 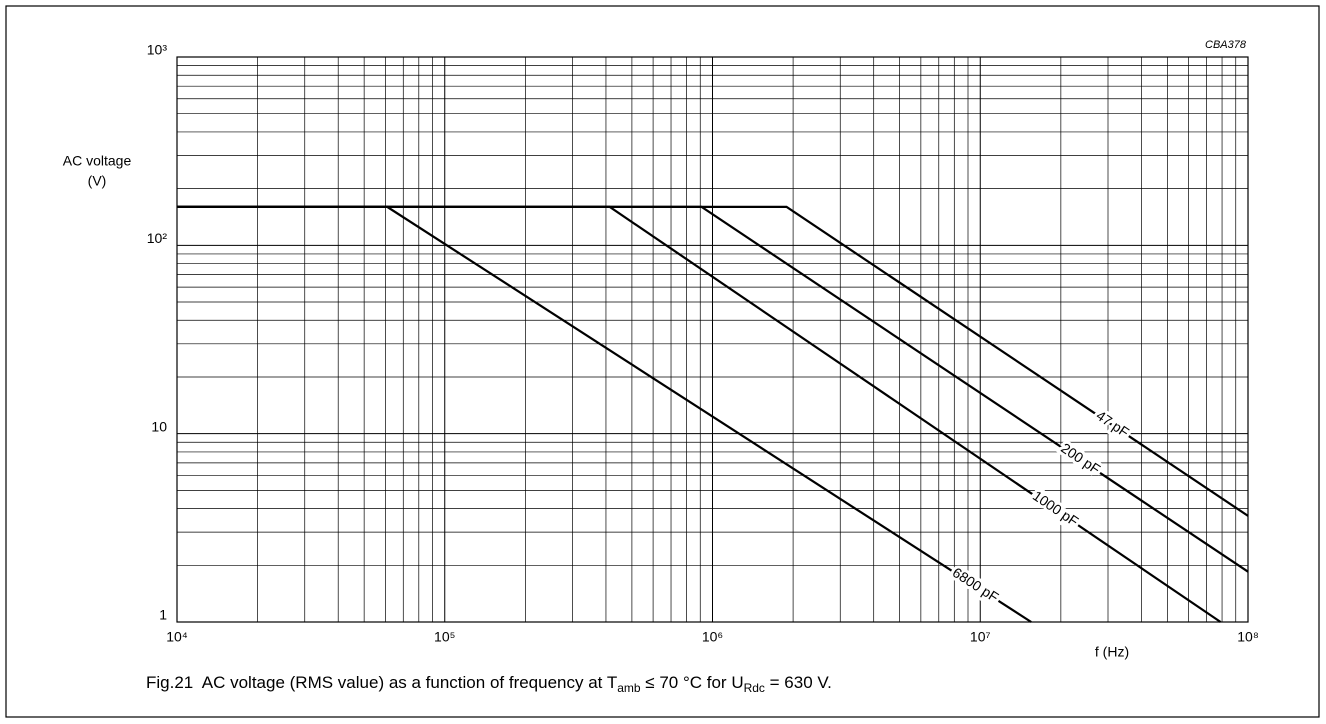 What do you see at coordinates (692, 682) in the screenshot?
I see `caption-part: ≤ 70 °C for U` at bounding box center [692, 682].